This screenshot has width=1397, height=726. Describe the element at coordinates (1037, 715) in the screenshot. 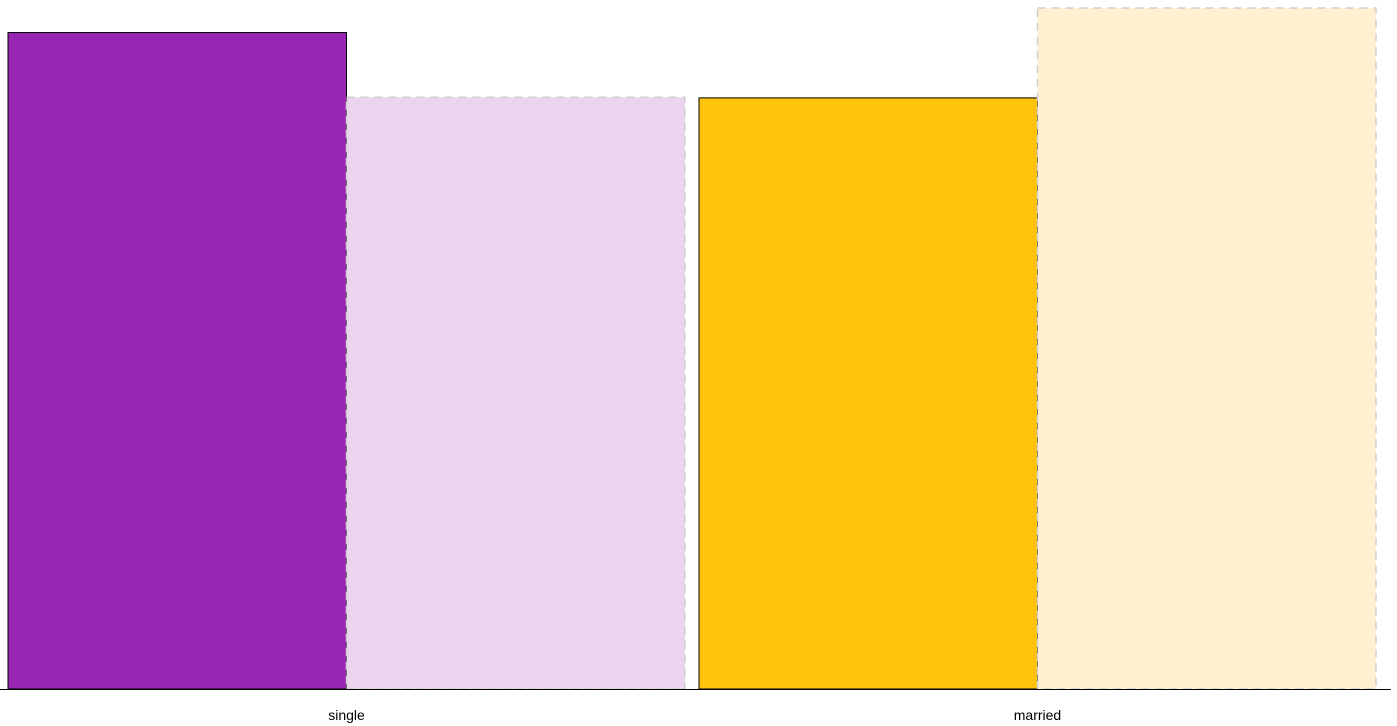

I see `x-tick-label-married: married` at that location.